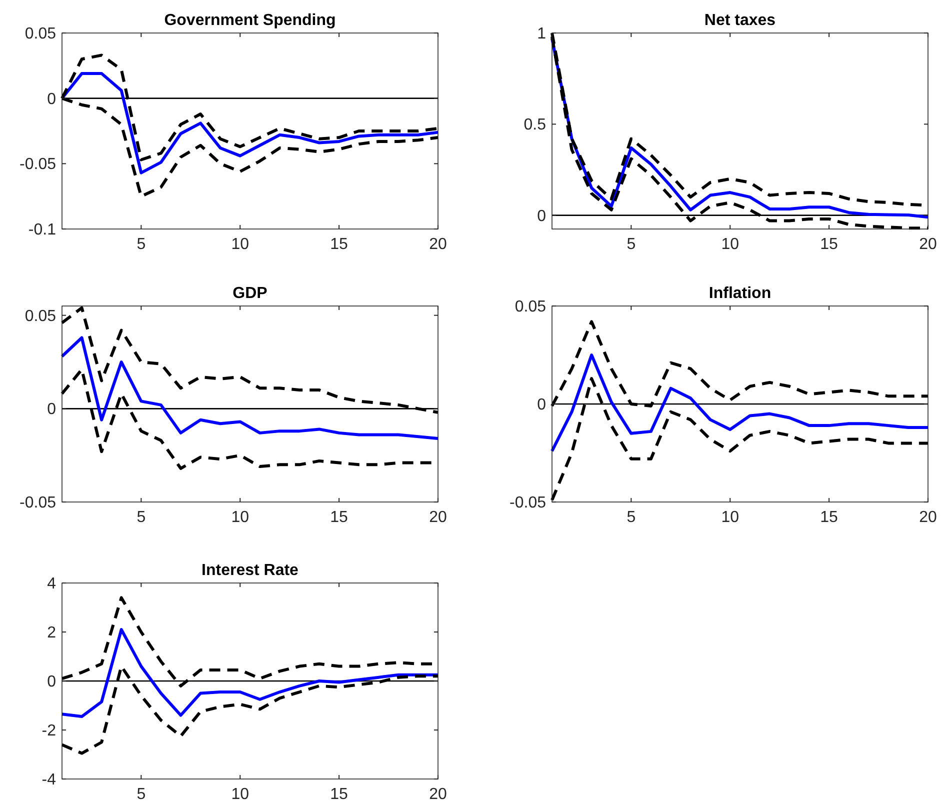 The height and width of the screenshot is (810, 949). What do you see at coordinates (49, 780) in the screenshot?
I see `y-tick-label: -4` at bounding box center [49, 780].